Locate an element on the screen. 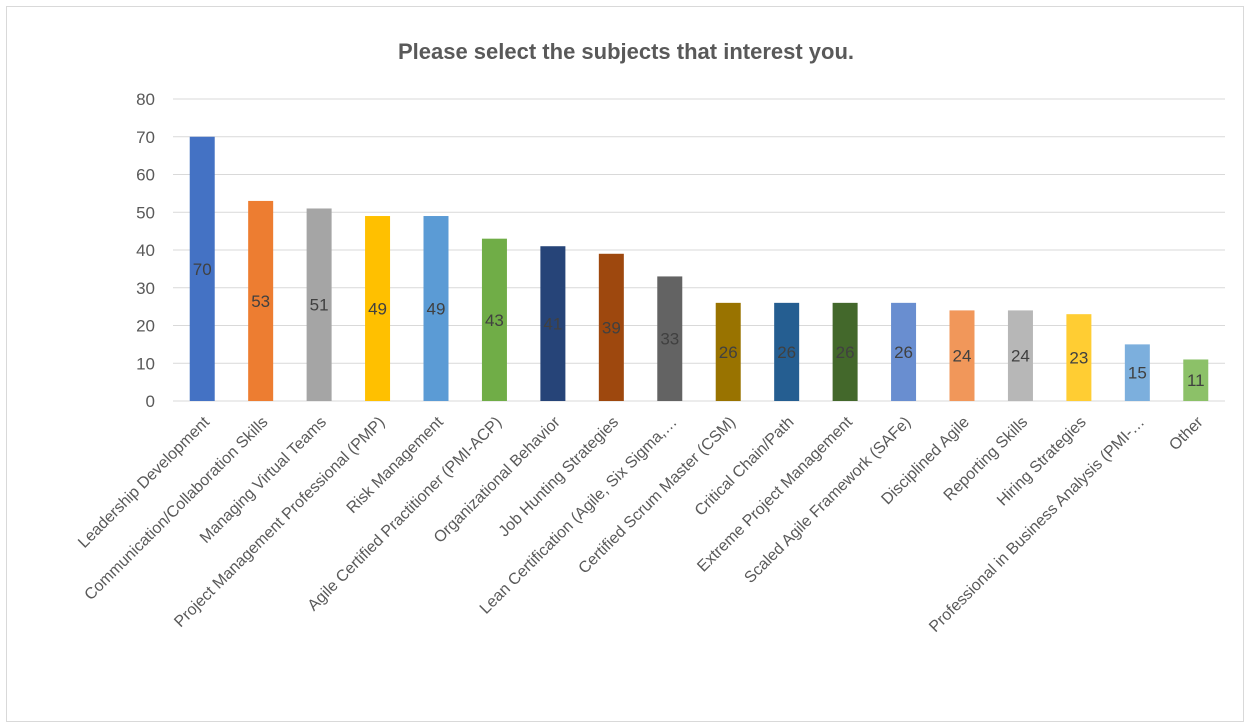 The width and height of the screenshot is (1252, 728). data-label: 53 is located at coordinates (260, 301).